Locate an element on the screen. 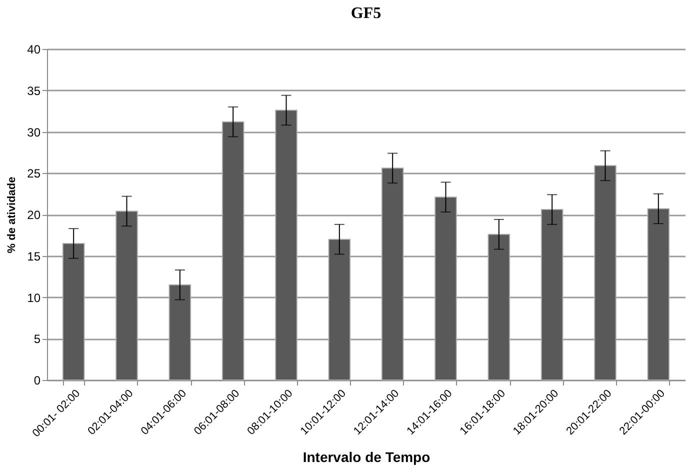 The width and height of the screenshot is (696, 474). y-tick-label: 30 is located at coordinates (34, 132).